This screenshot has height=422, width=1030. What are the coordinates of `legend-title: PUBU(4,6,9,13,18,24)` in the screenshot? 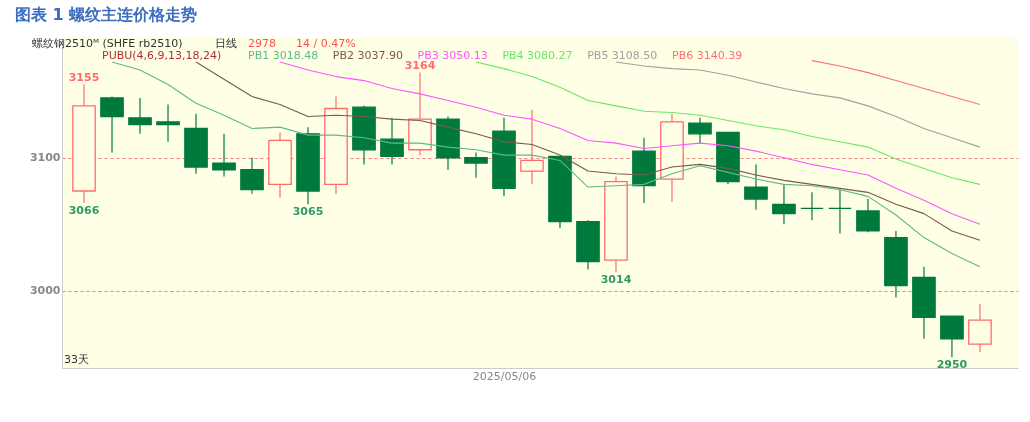 It's located at (162, 55).